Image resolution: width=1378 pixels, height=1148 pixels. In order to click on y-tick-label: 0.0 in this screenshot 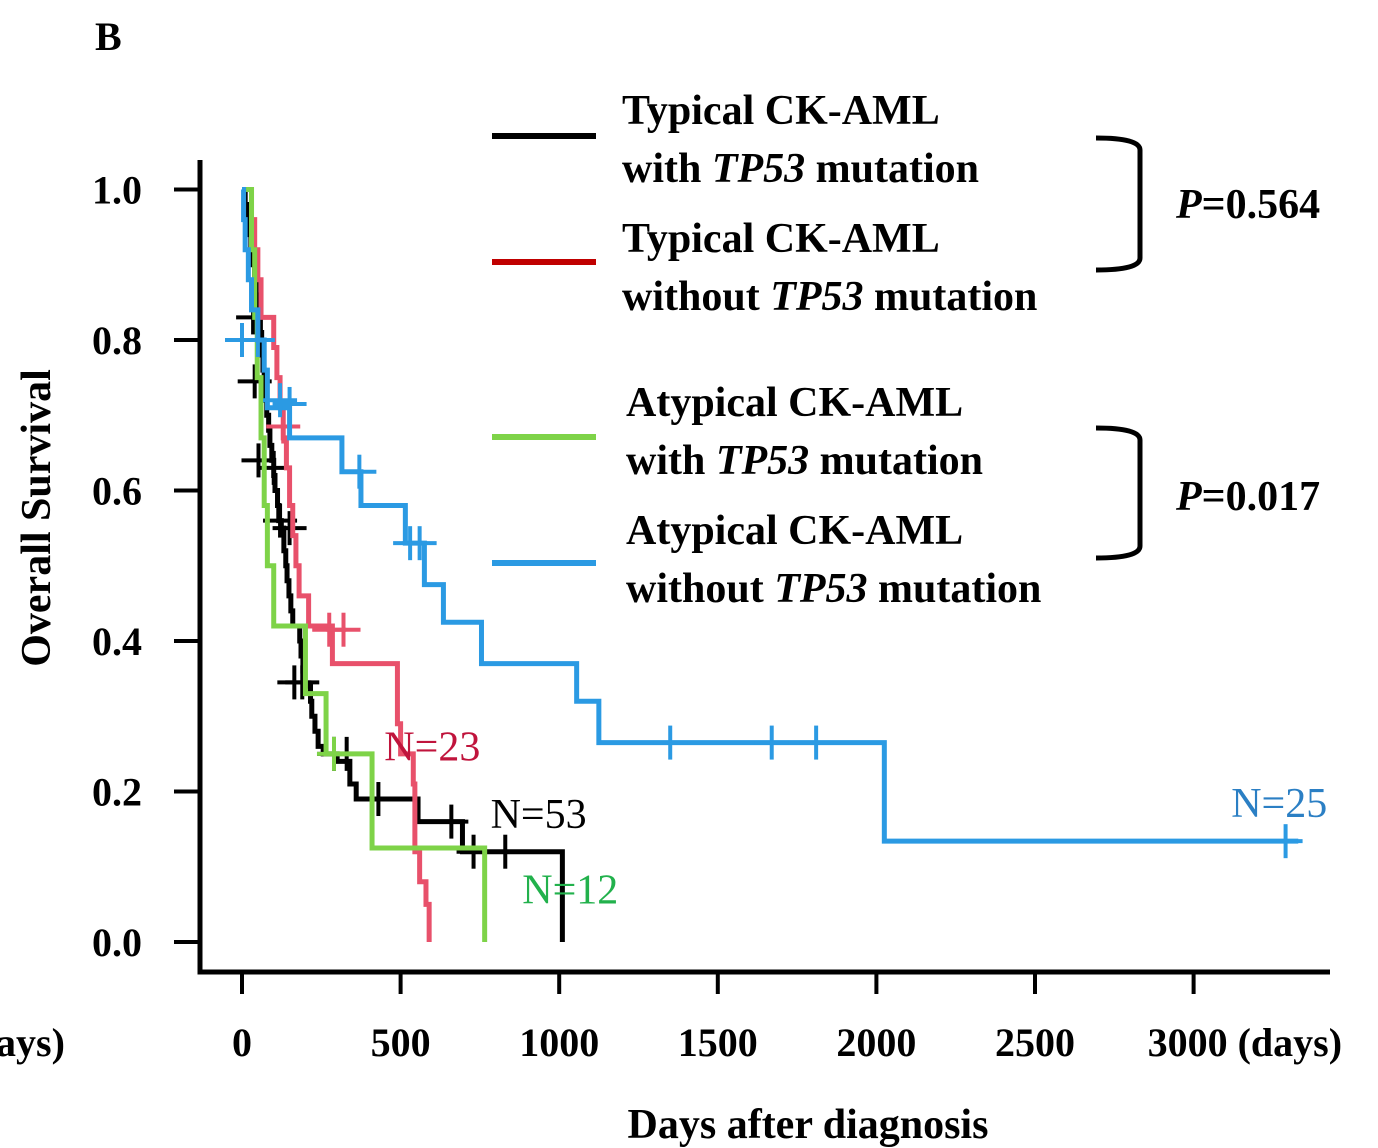, I will do `click(117, 942)`.